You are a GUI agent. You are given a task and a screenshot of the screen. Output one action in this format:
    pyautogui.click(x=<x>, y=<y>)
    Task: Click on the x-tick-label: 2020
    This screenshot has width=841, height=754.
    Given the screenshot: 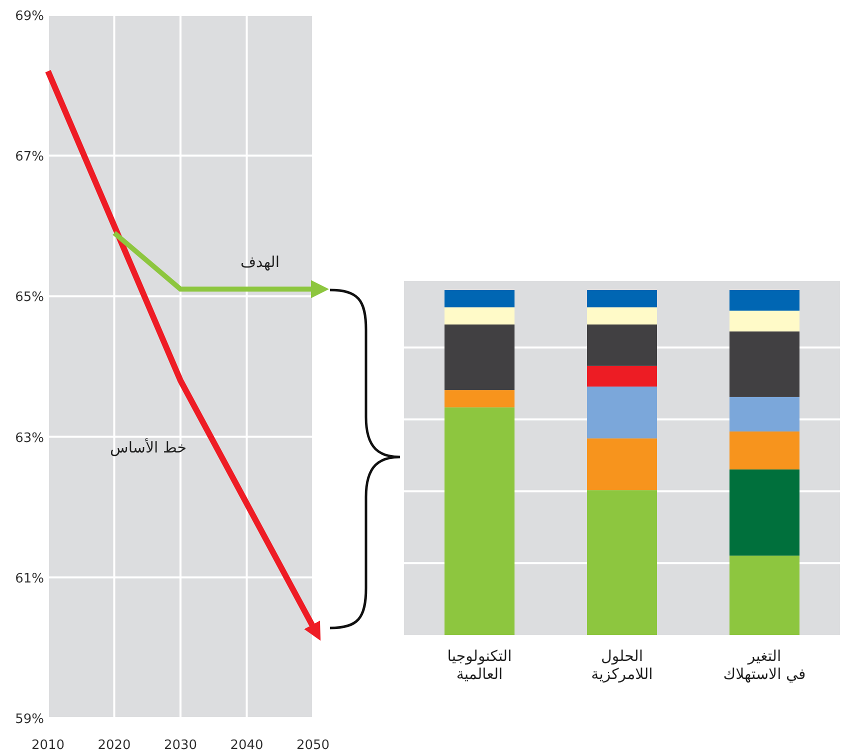 What is the action you would take?
    pyautogui.click(x=114, y=745)
    